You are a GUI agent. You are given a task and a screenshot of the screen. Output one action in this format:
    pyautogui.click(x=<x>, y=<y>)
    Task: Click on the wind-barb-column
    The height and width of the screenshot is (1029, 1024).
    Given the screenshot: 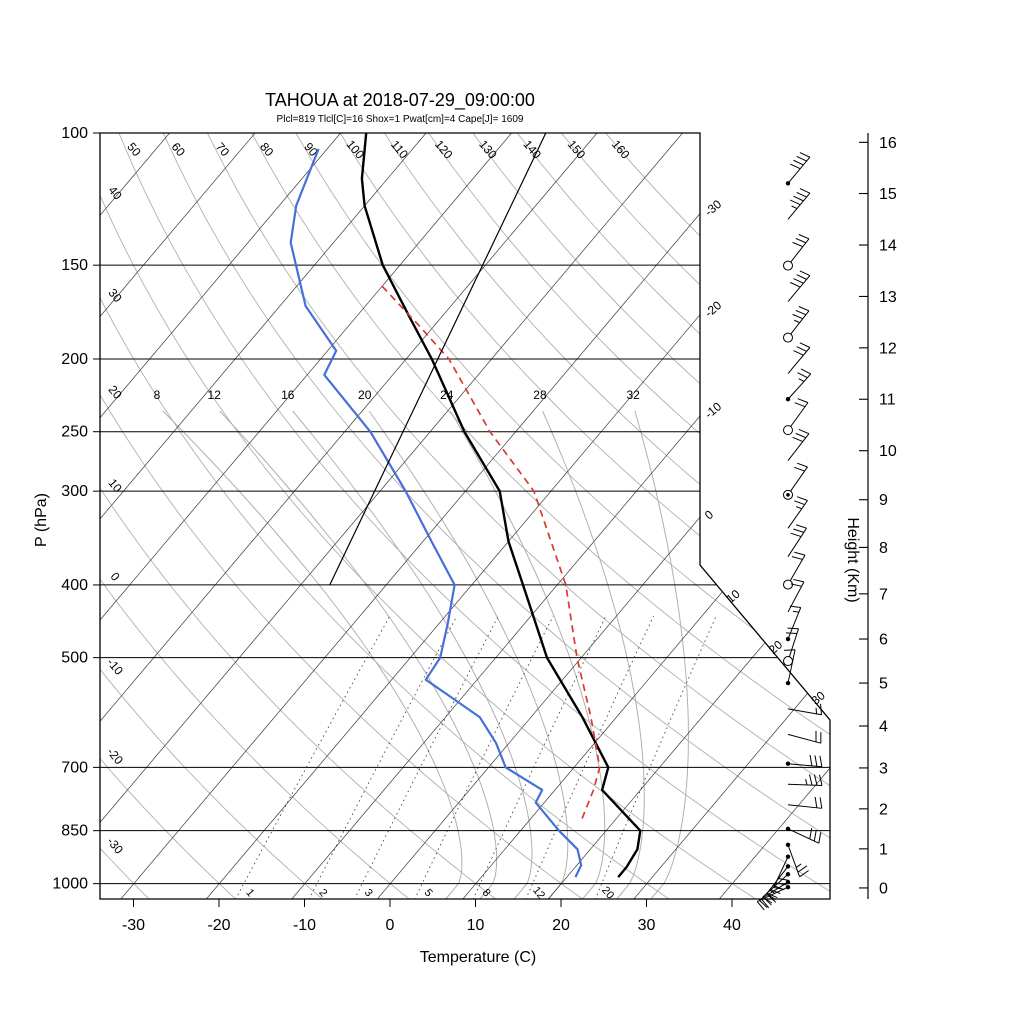 What is the action you would take?
    pyautogui.click(x=789, y=531)
    